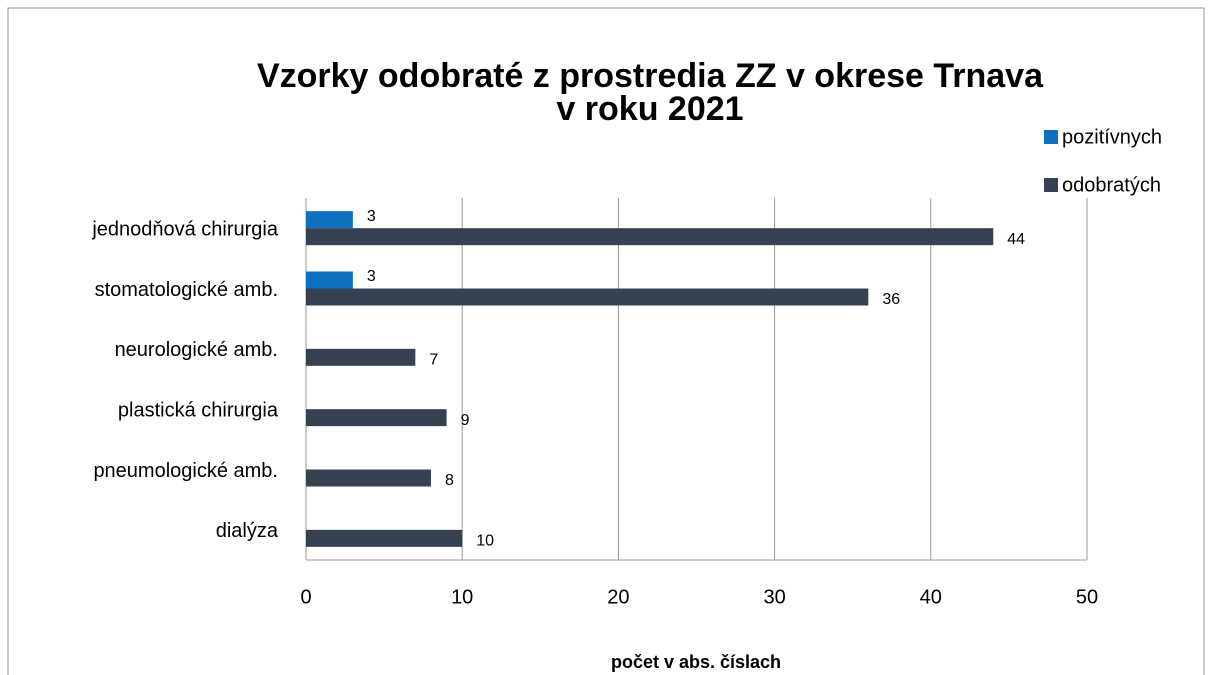  I want to click on y-tick-label: jednodňová chirurgia, so click(185, 229).